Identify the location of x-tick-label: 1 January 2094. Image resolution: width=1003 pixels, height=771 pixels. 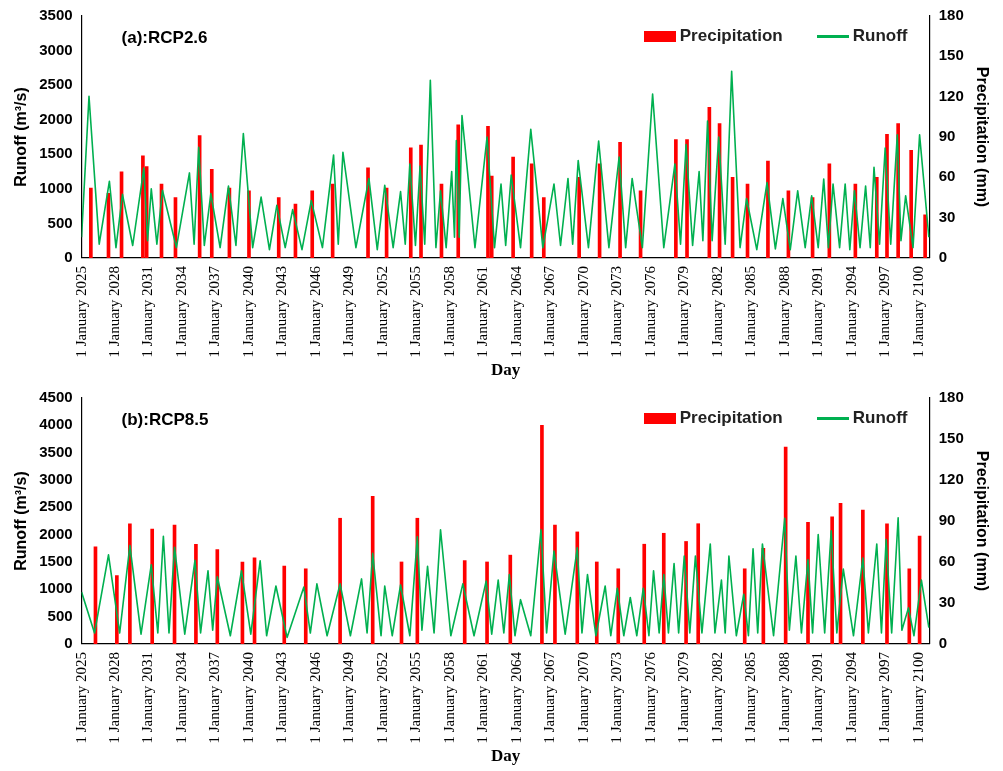
(850, 311).